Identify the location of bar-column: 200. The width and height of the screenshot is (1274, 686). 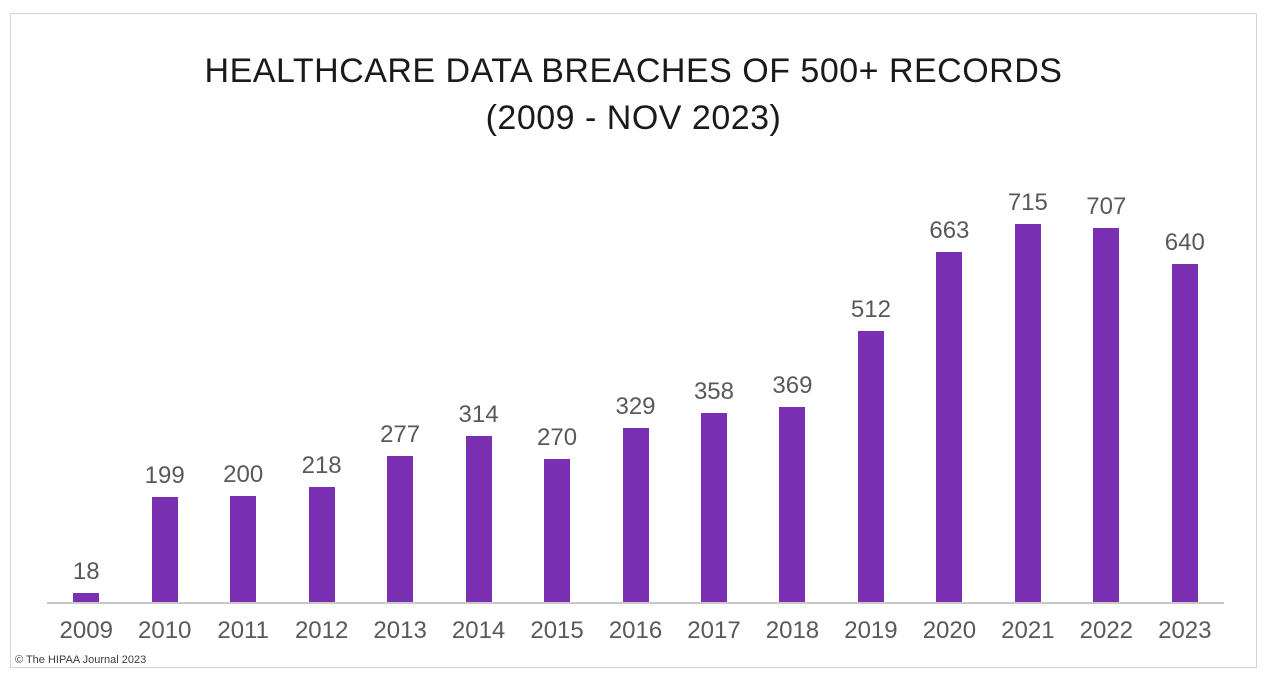
(243, 531).